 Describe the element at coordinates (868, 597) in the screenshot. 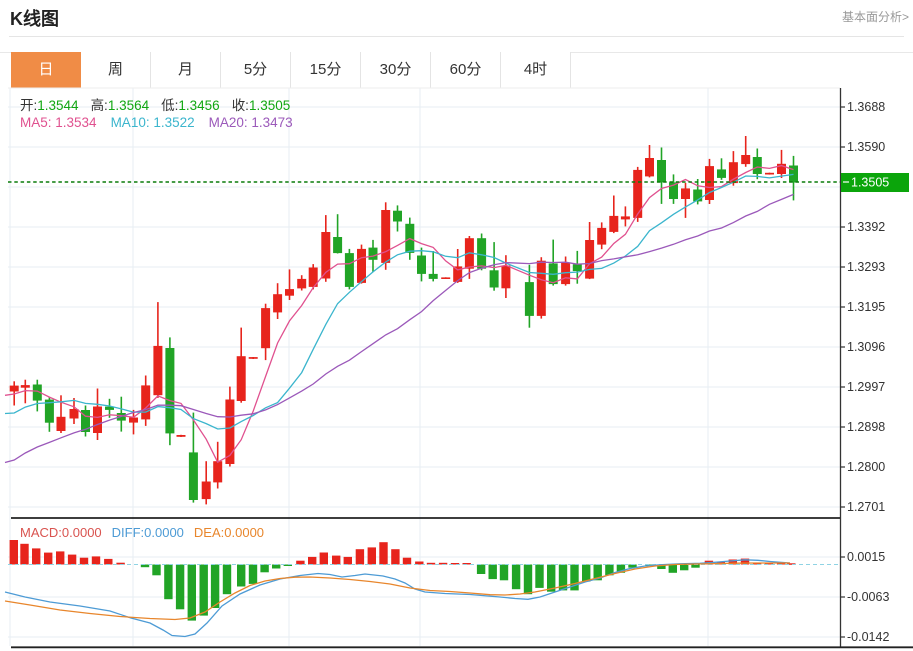

I see `svg-text: -0.0063` at that location.